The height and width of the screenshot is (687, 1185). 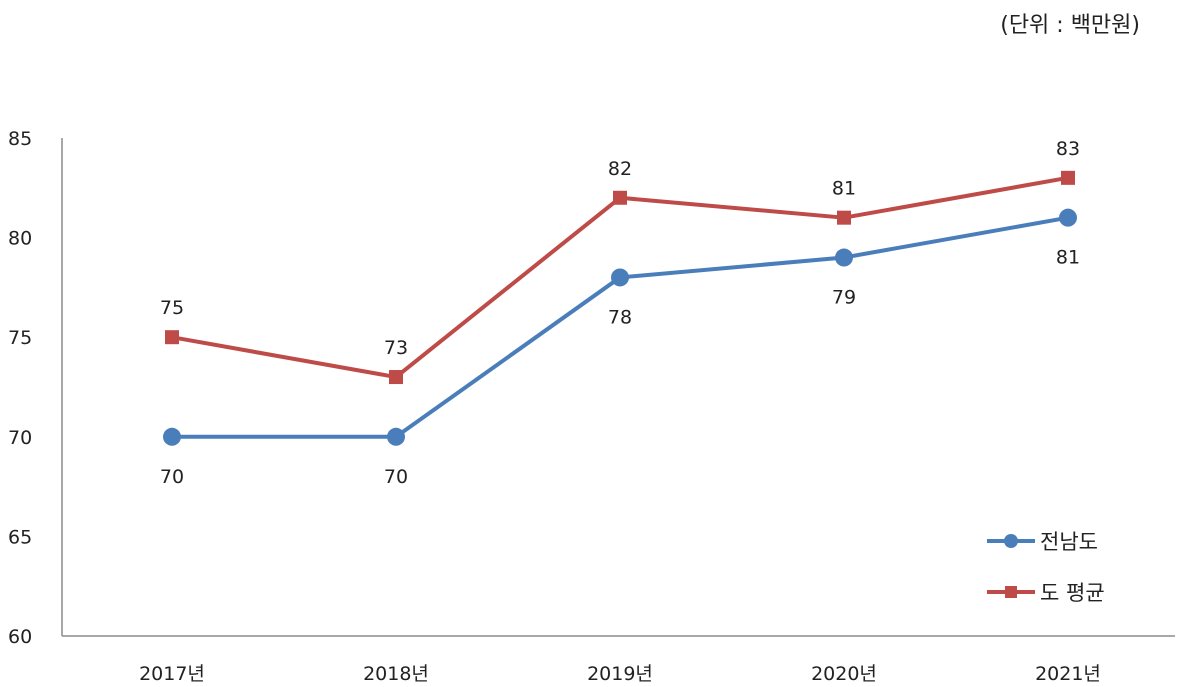 What do you see at coordinates (172, 308) in the screenshot?
I see `data-label: 75` at bounding box center [172, 308].